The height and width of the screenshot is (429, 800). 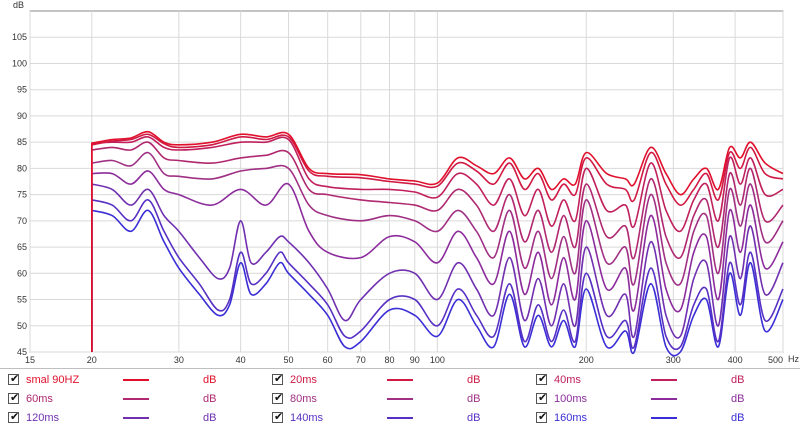 What do you see at coordinates (389, 360) in the screenshot?
I see `x-tick-label: 80` at bounding box center [389, 360].